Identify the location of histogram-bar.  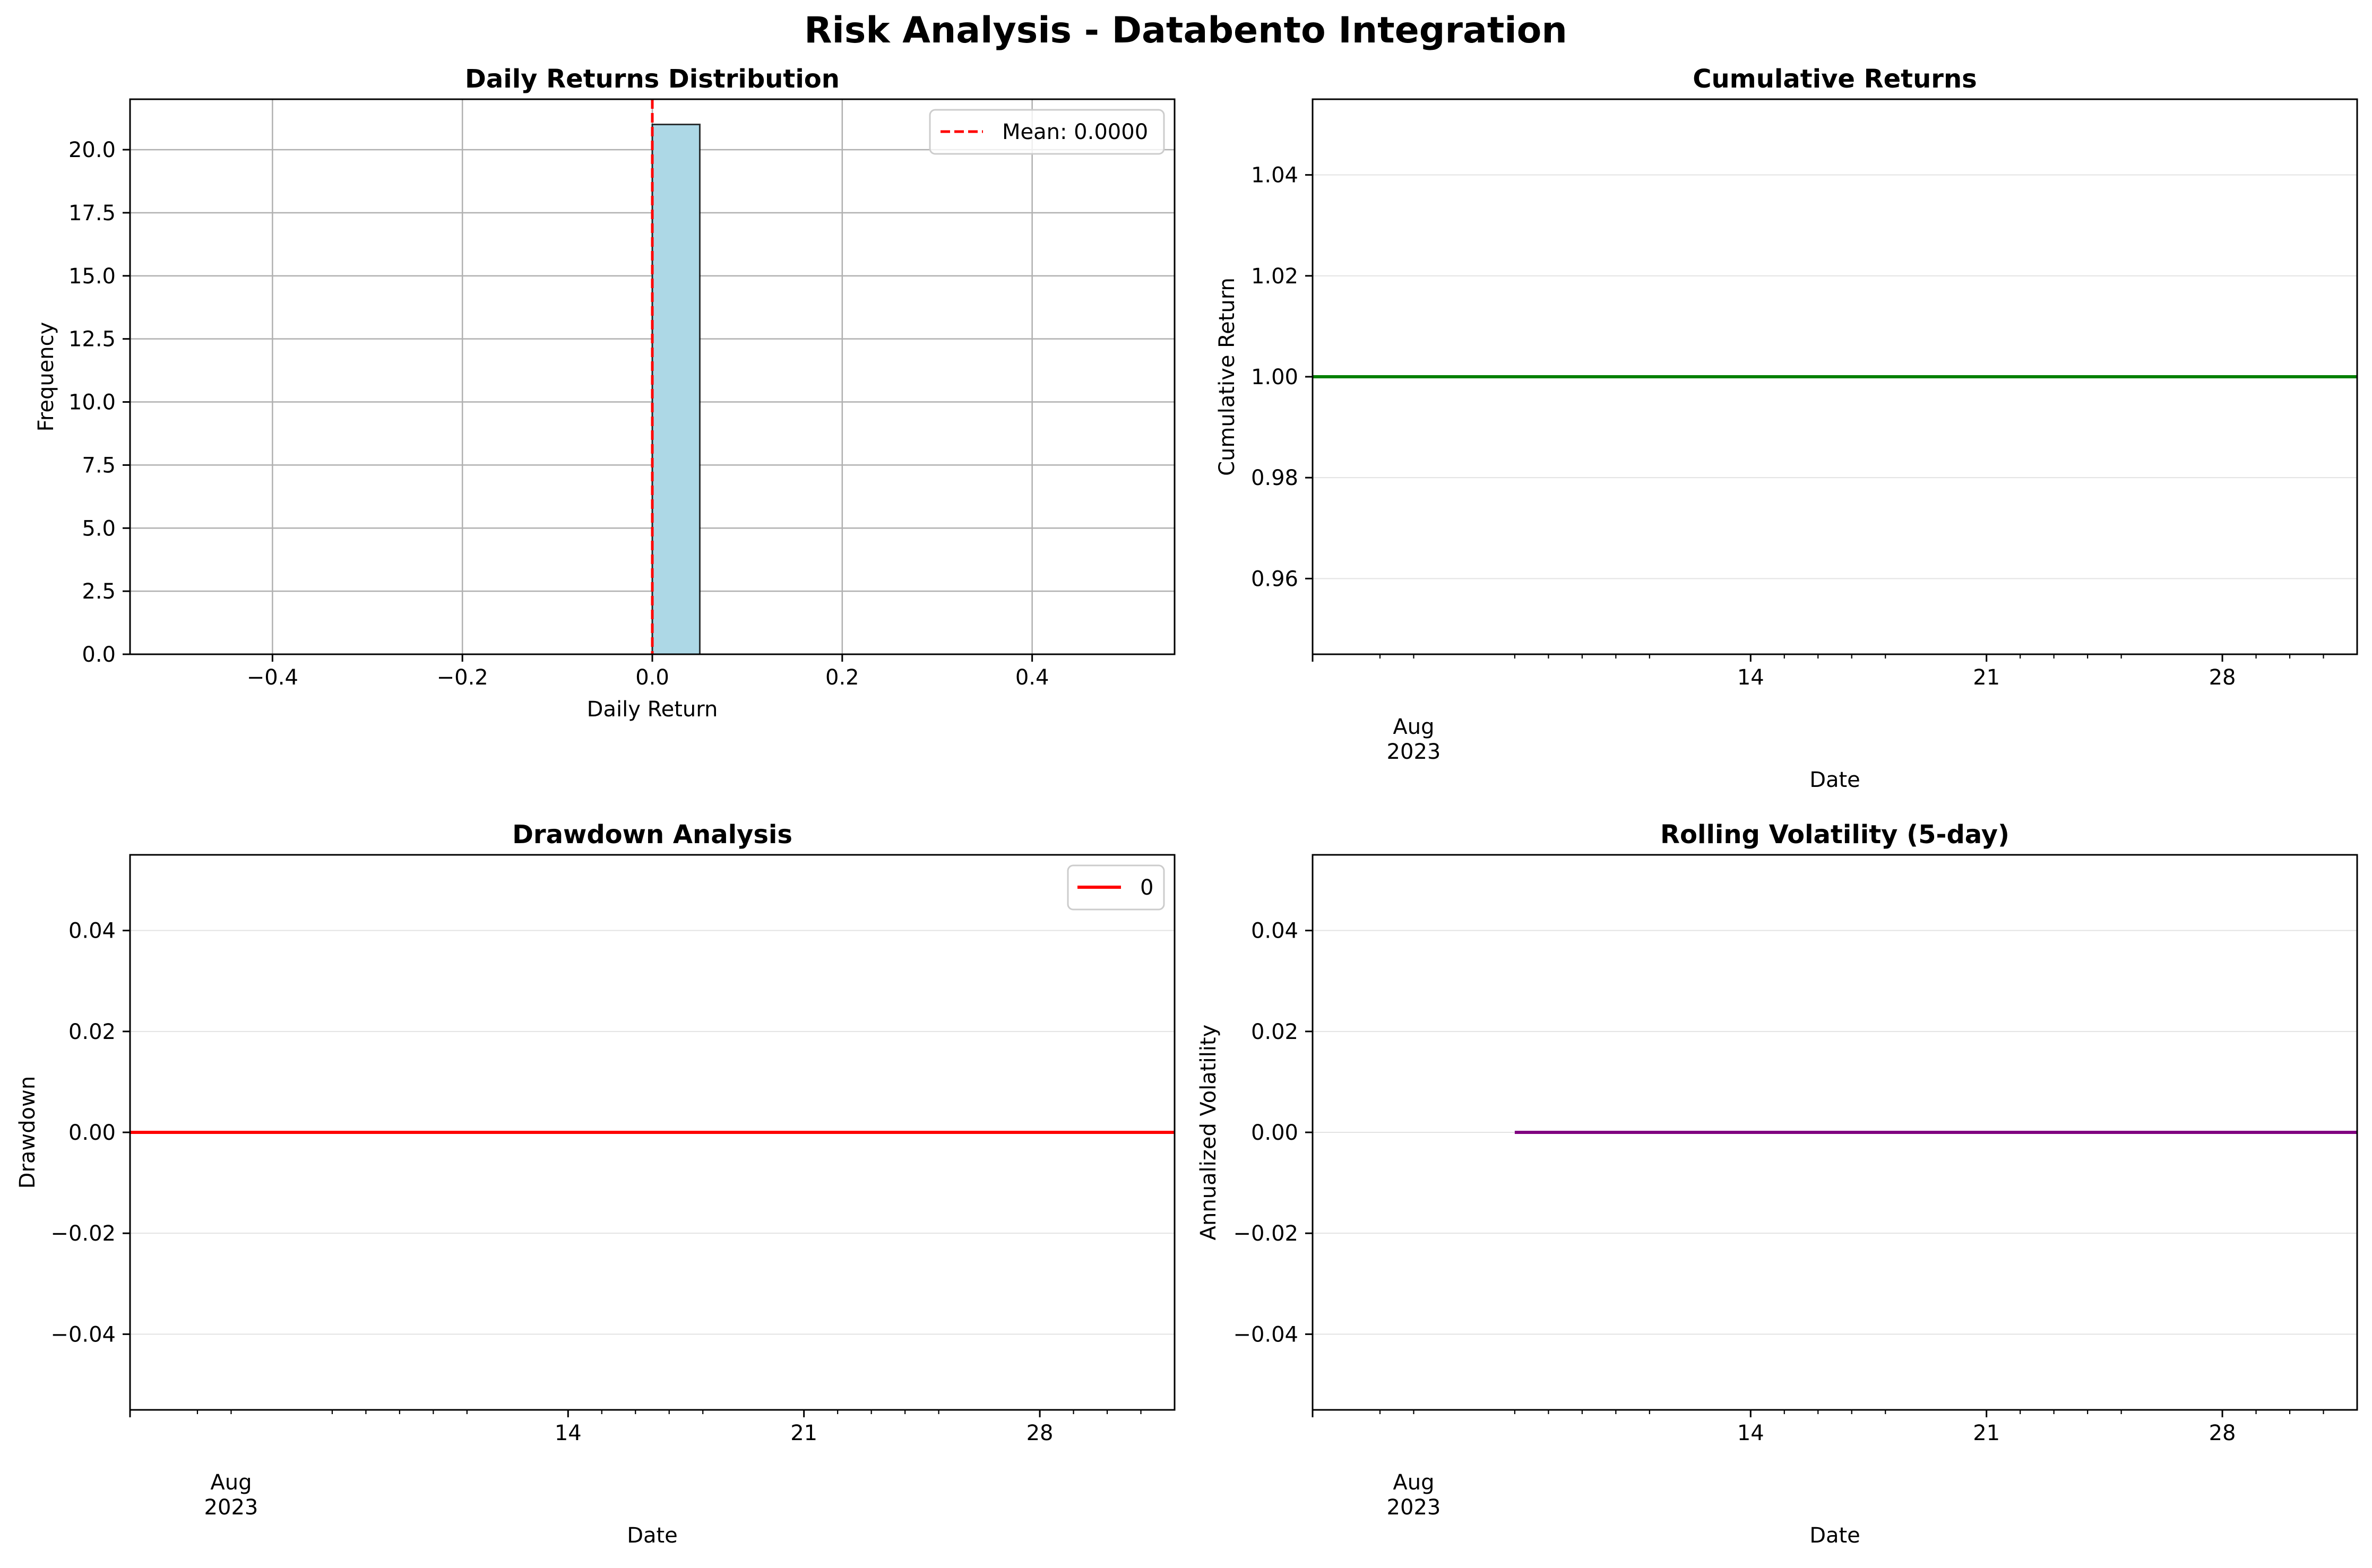
(676, 389).